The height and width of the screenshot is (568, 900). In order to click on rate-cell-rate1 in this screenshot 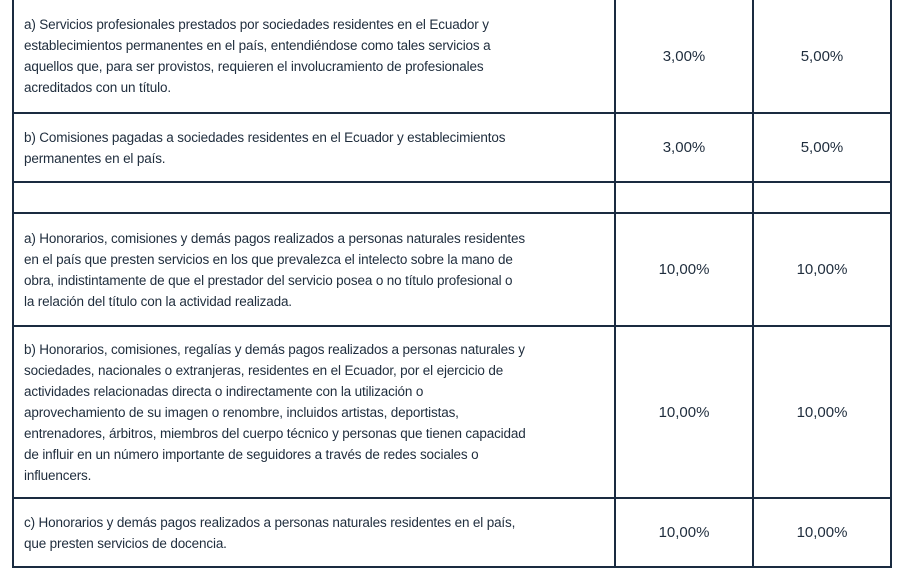, I will do `click(684, 197)`.